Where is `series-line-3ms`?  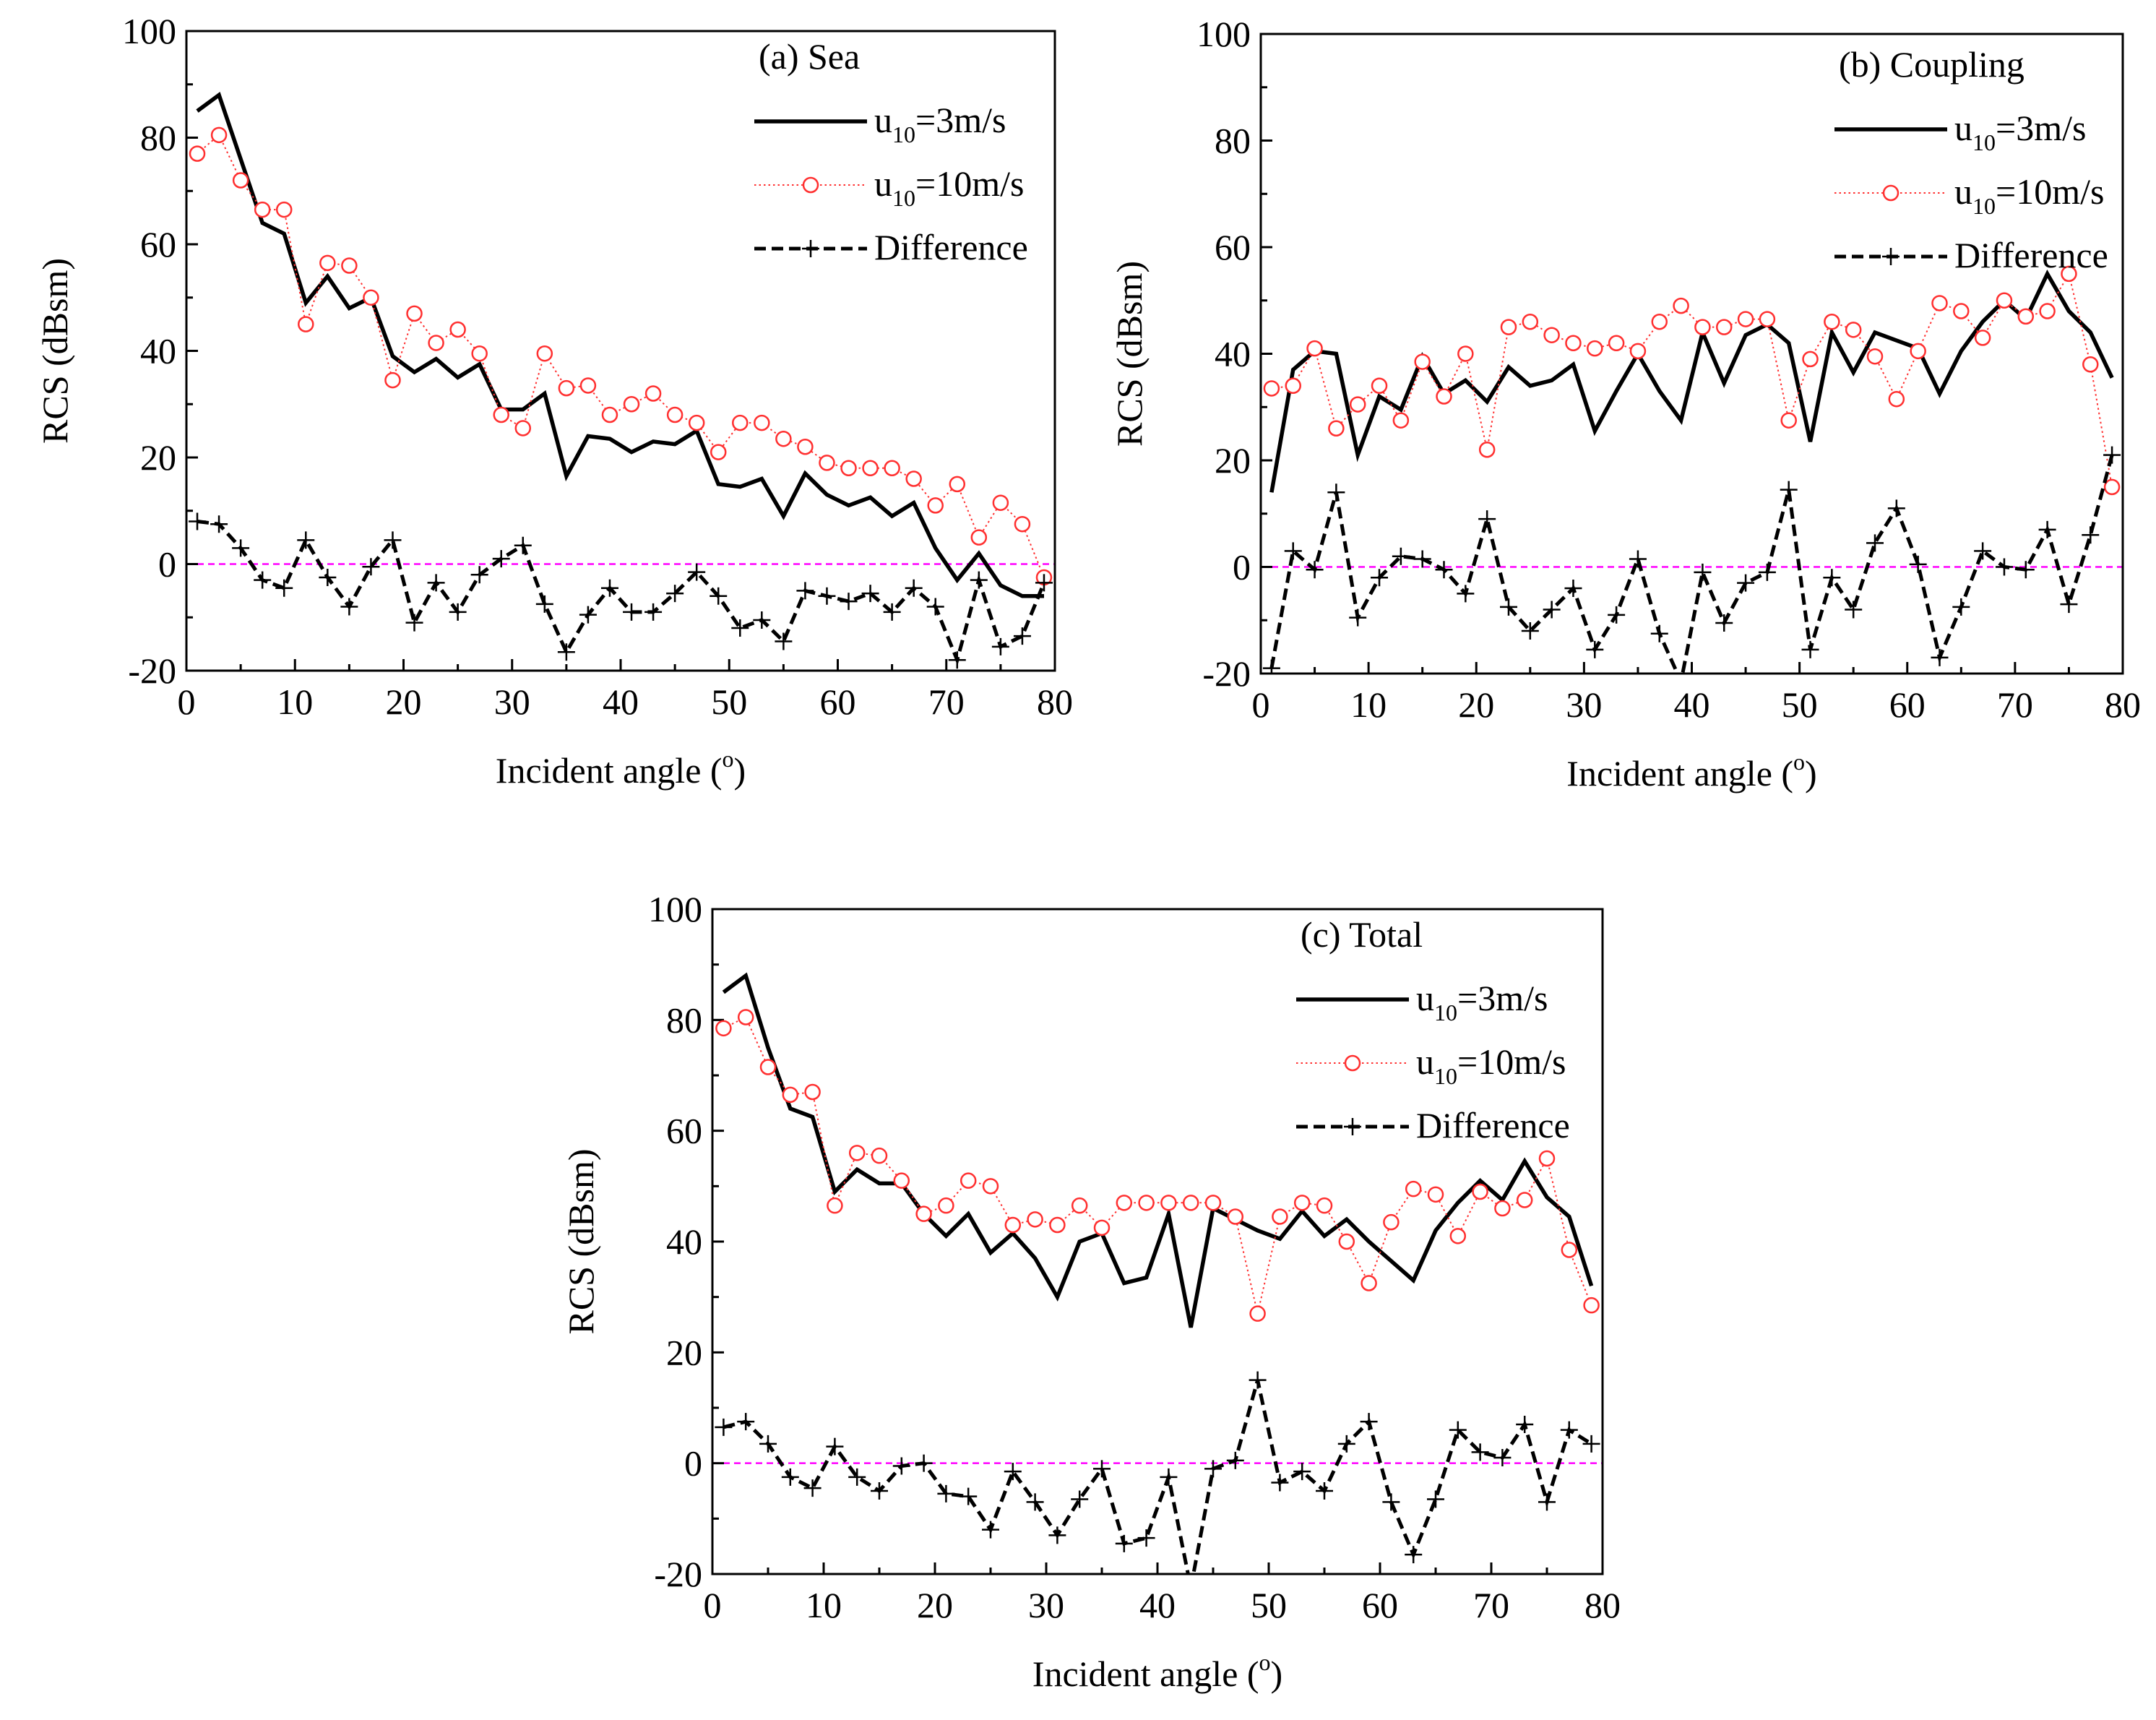
series-line-3ms is located at coordinates (1158, 1150).